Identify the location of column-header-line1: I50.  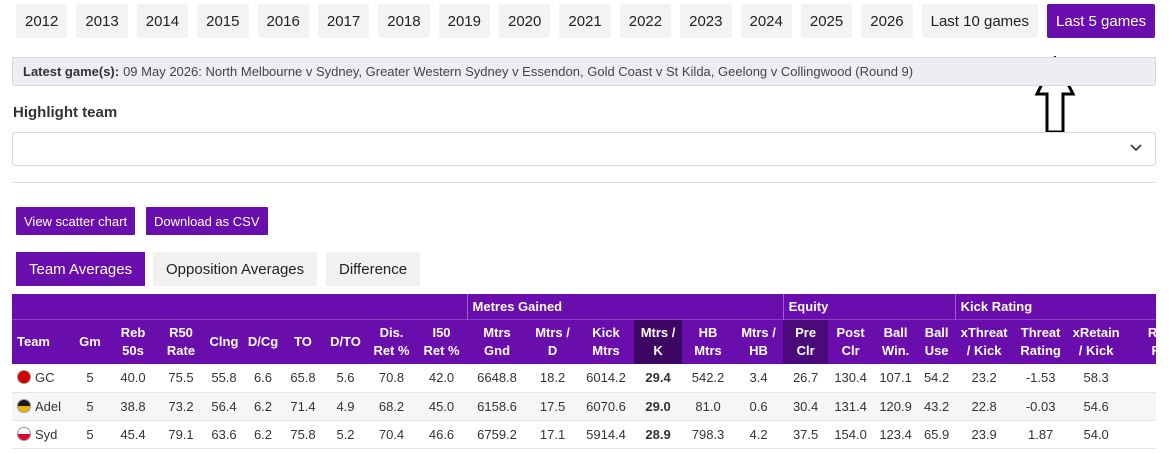
(441, 332).